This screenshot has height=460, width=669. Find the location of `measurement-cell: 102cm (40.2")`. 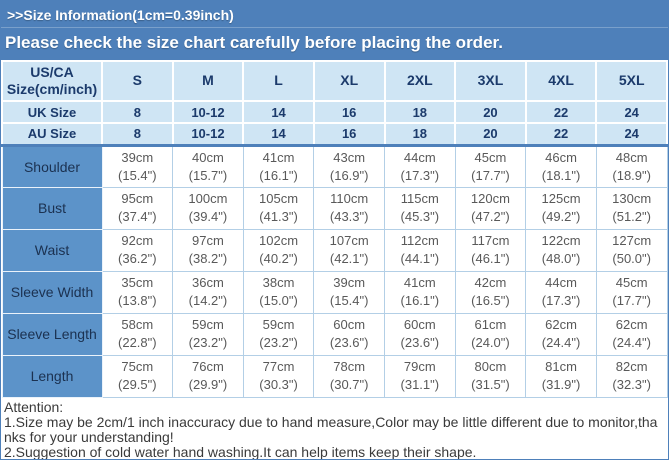

measurement-cell: 102cm (40.2") is located at coordinates (278, 250).